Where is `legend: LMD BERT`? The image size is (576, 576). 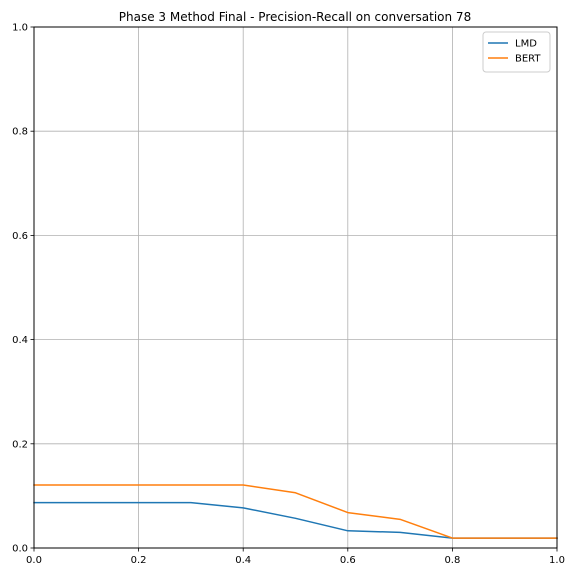 legend: LMD BERT is located at coordinates (516, 52).